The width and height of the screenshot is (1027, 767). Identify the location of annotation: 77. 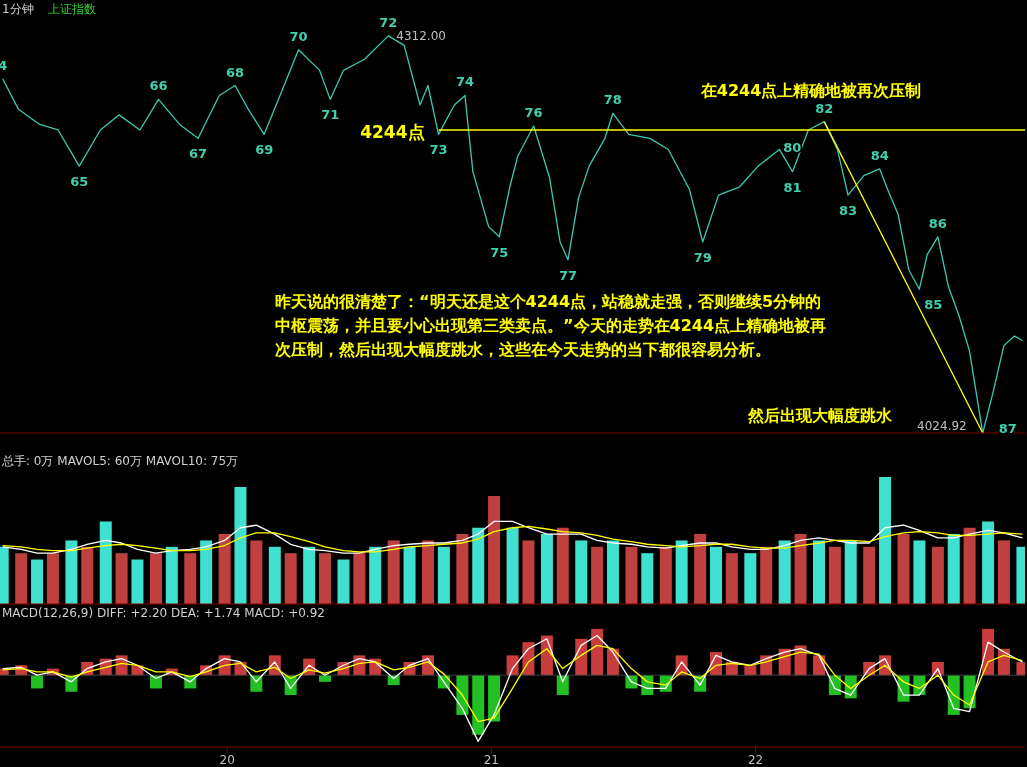
(568, 275).